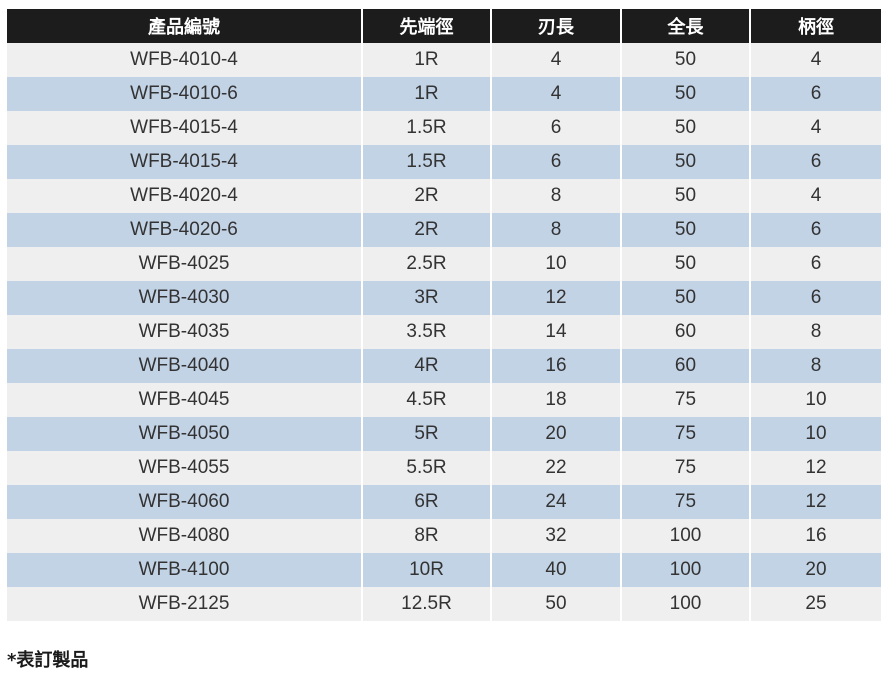 This screenshot has width=888, height=676. What do you see at coordinates (185, 128) in the screenshot?
I see `cell-product-code: WFB-4015-4` at bounding box center [185, 128].